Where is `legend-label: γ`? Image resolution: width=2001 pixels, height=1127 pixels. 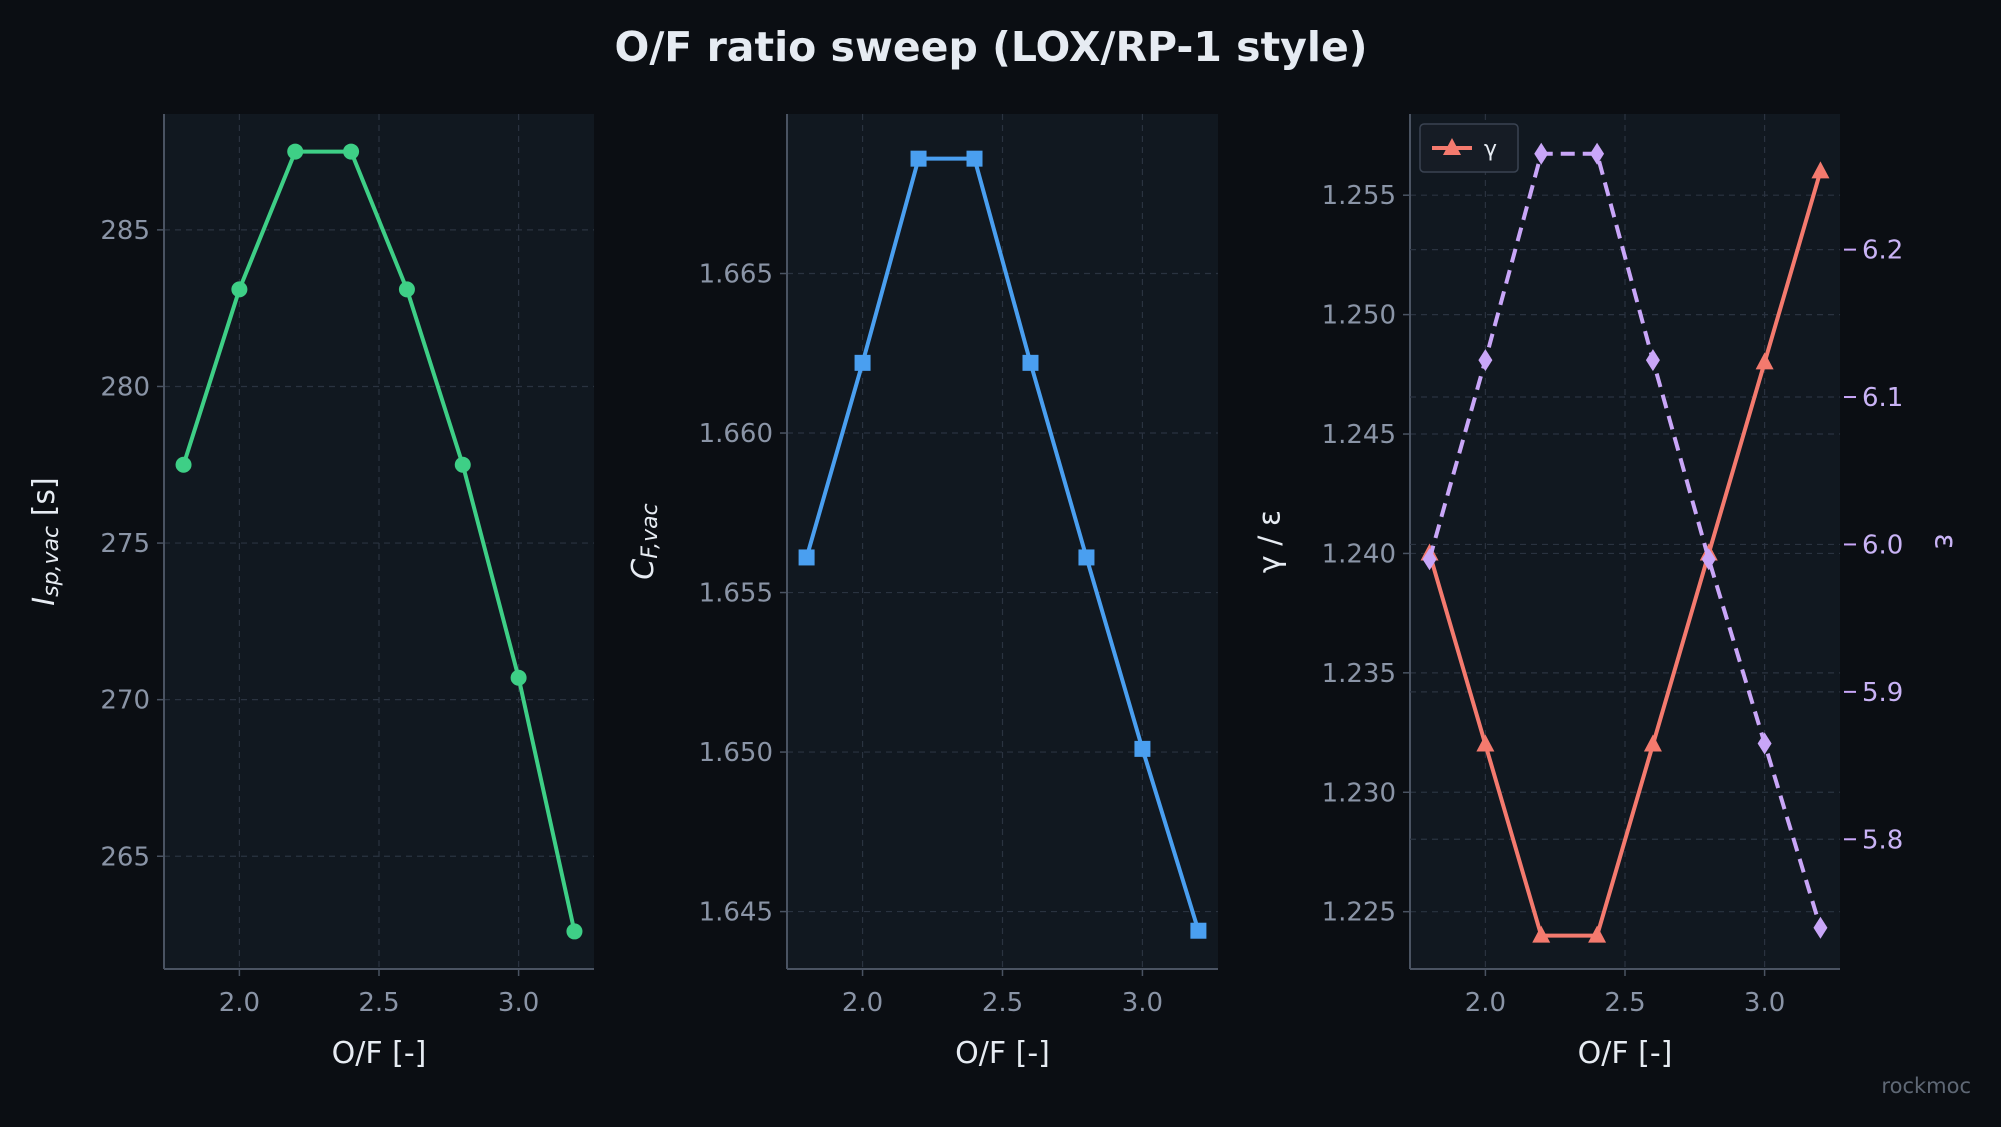 legend-label: γ is located at coordinates (1490, 149).